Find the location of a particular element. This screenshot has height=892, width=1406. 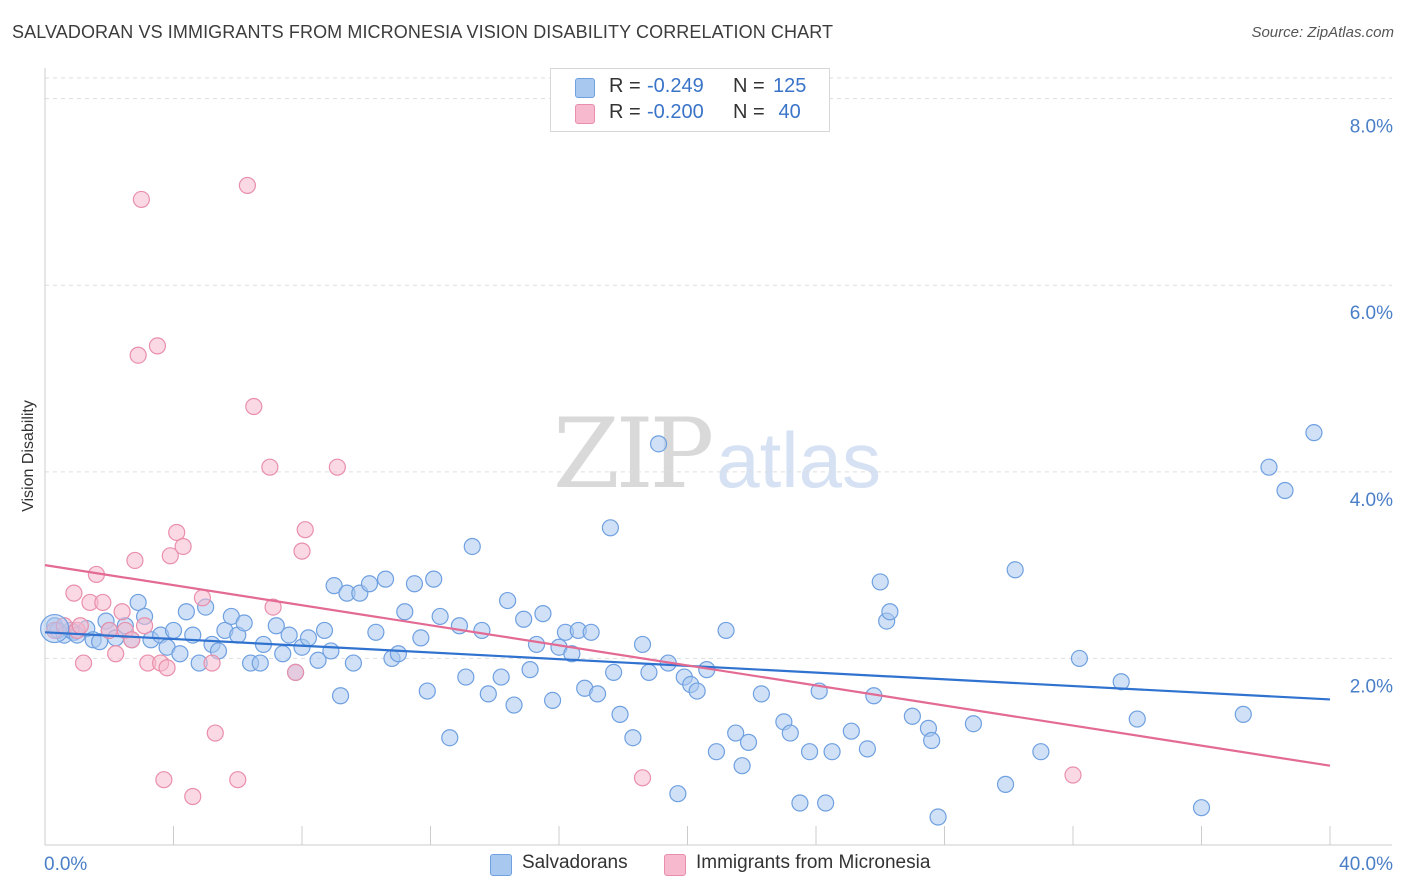

series-legend: Salvadorans Immigrants from Micronesia is located at coordinates (703, 865).